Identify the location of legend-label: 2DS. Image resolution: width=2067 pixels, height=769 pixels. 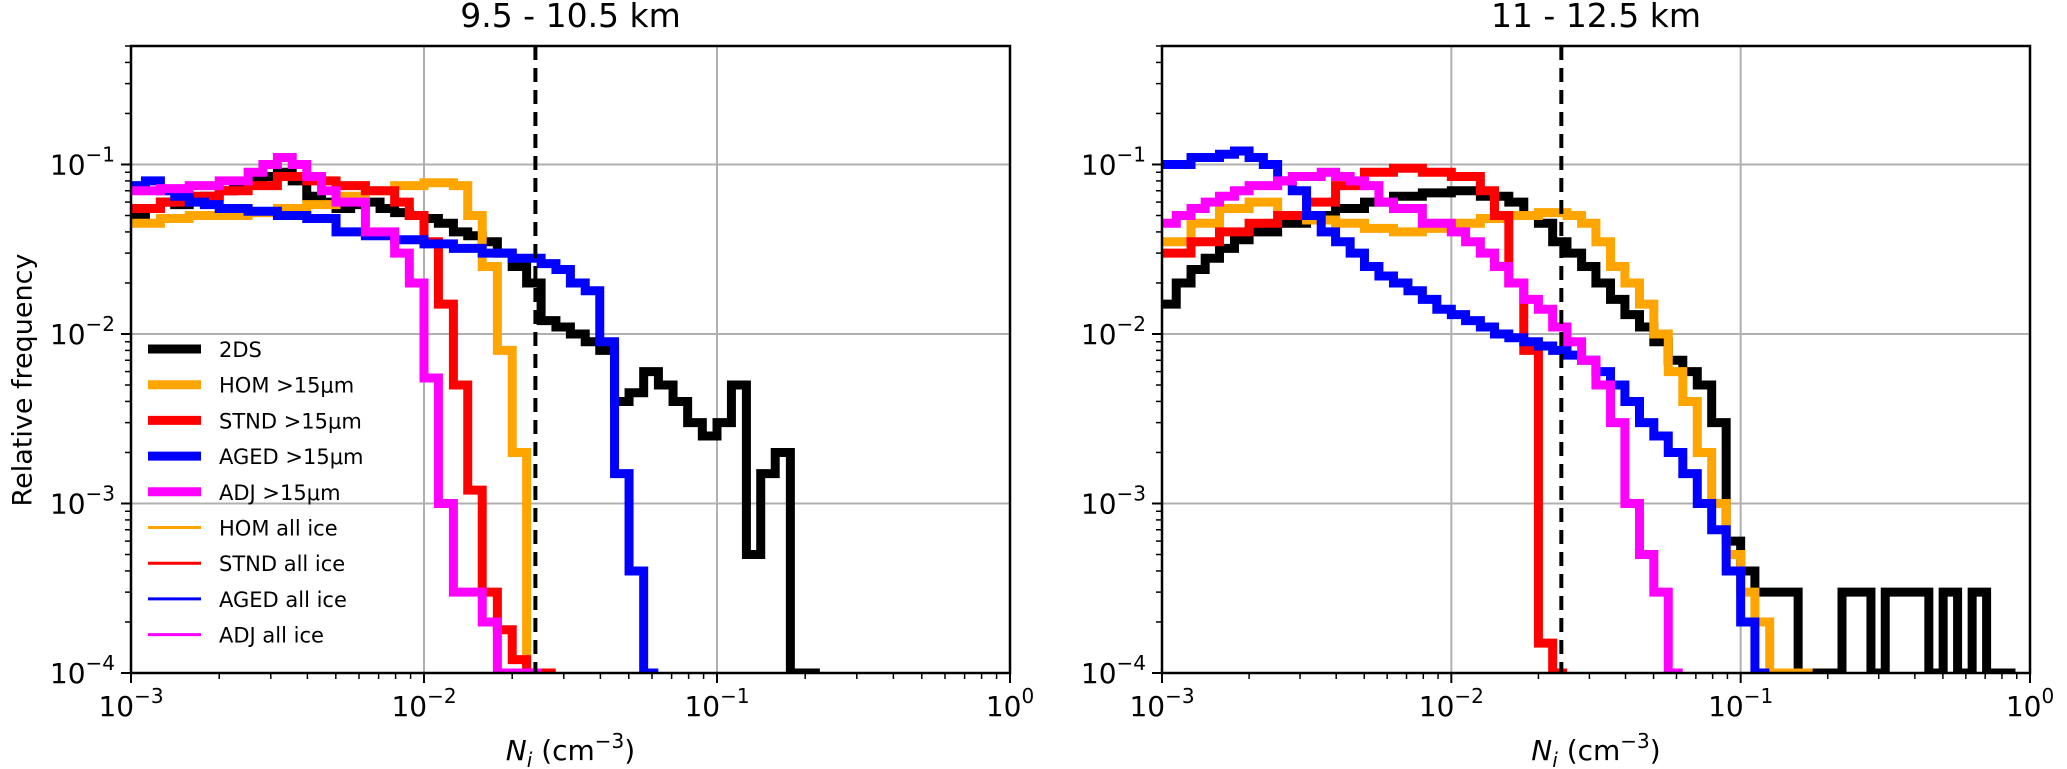
(240, 350).